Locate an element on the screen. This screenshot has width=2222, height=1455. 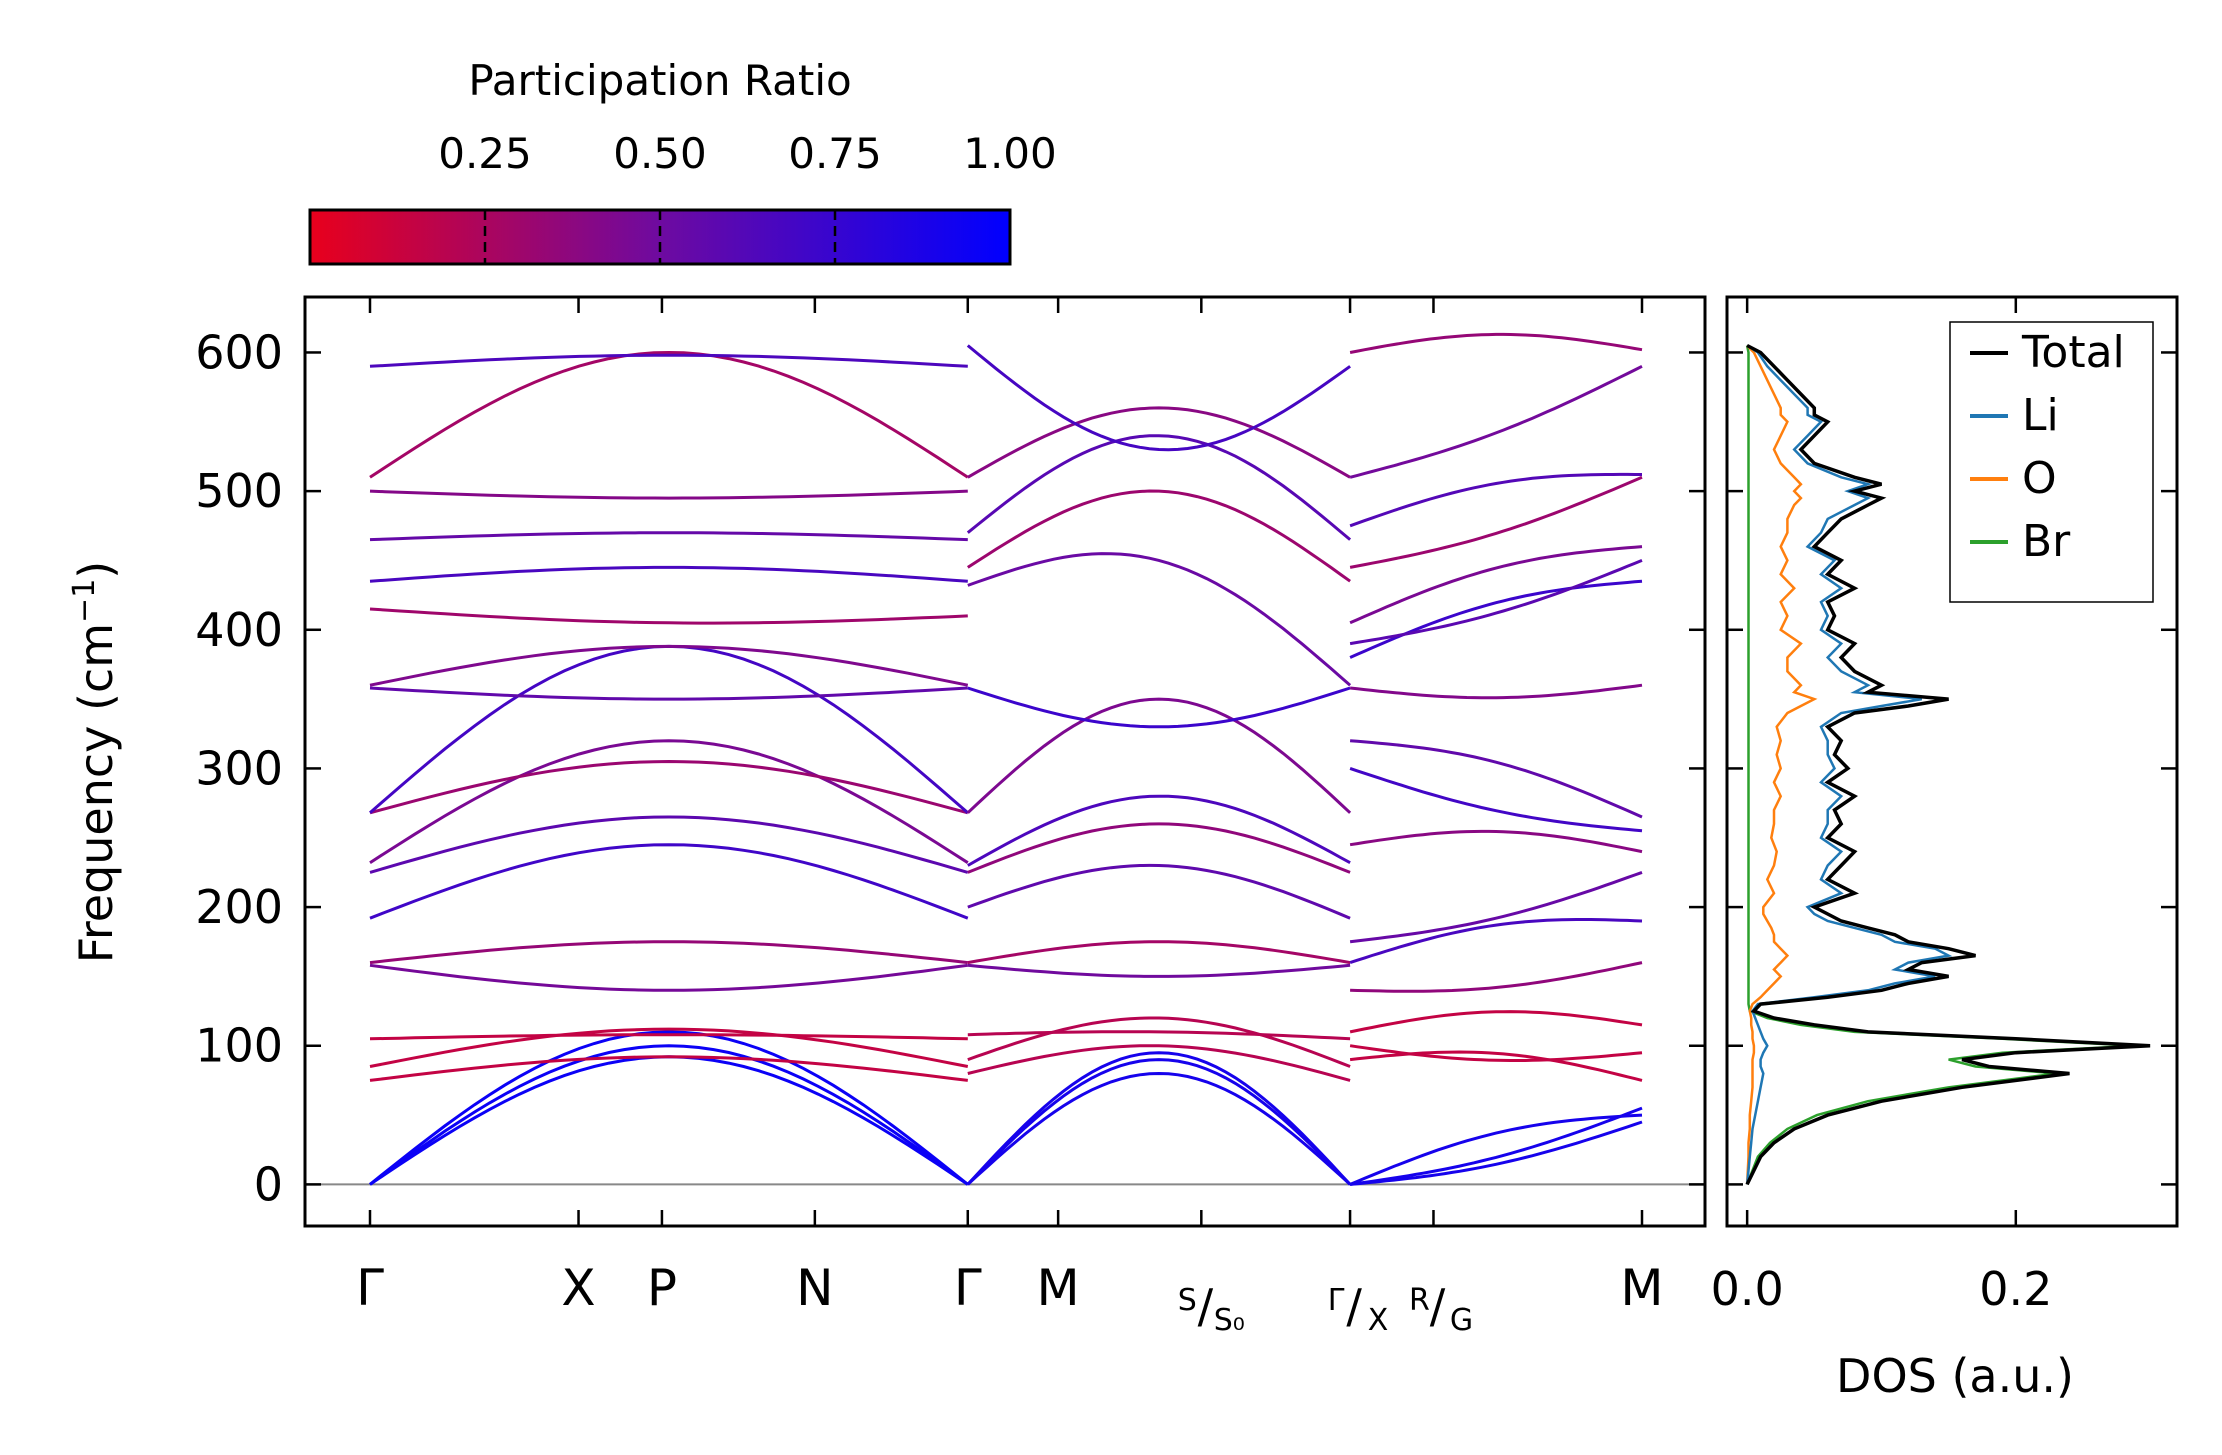
legend-box is located at coordinates (2051, 462).